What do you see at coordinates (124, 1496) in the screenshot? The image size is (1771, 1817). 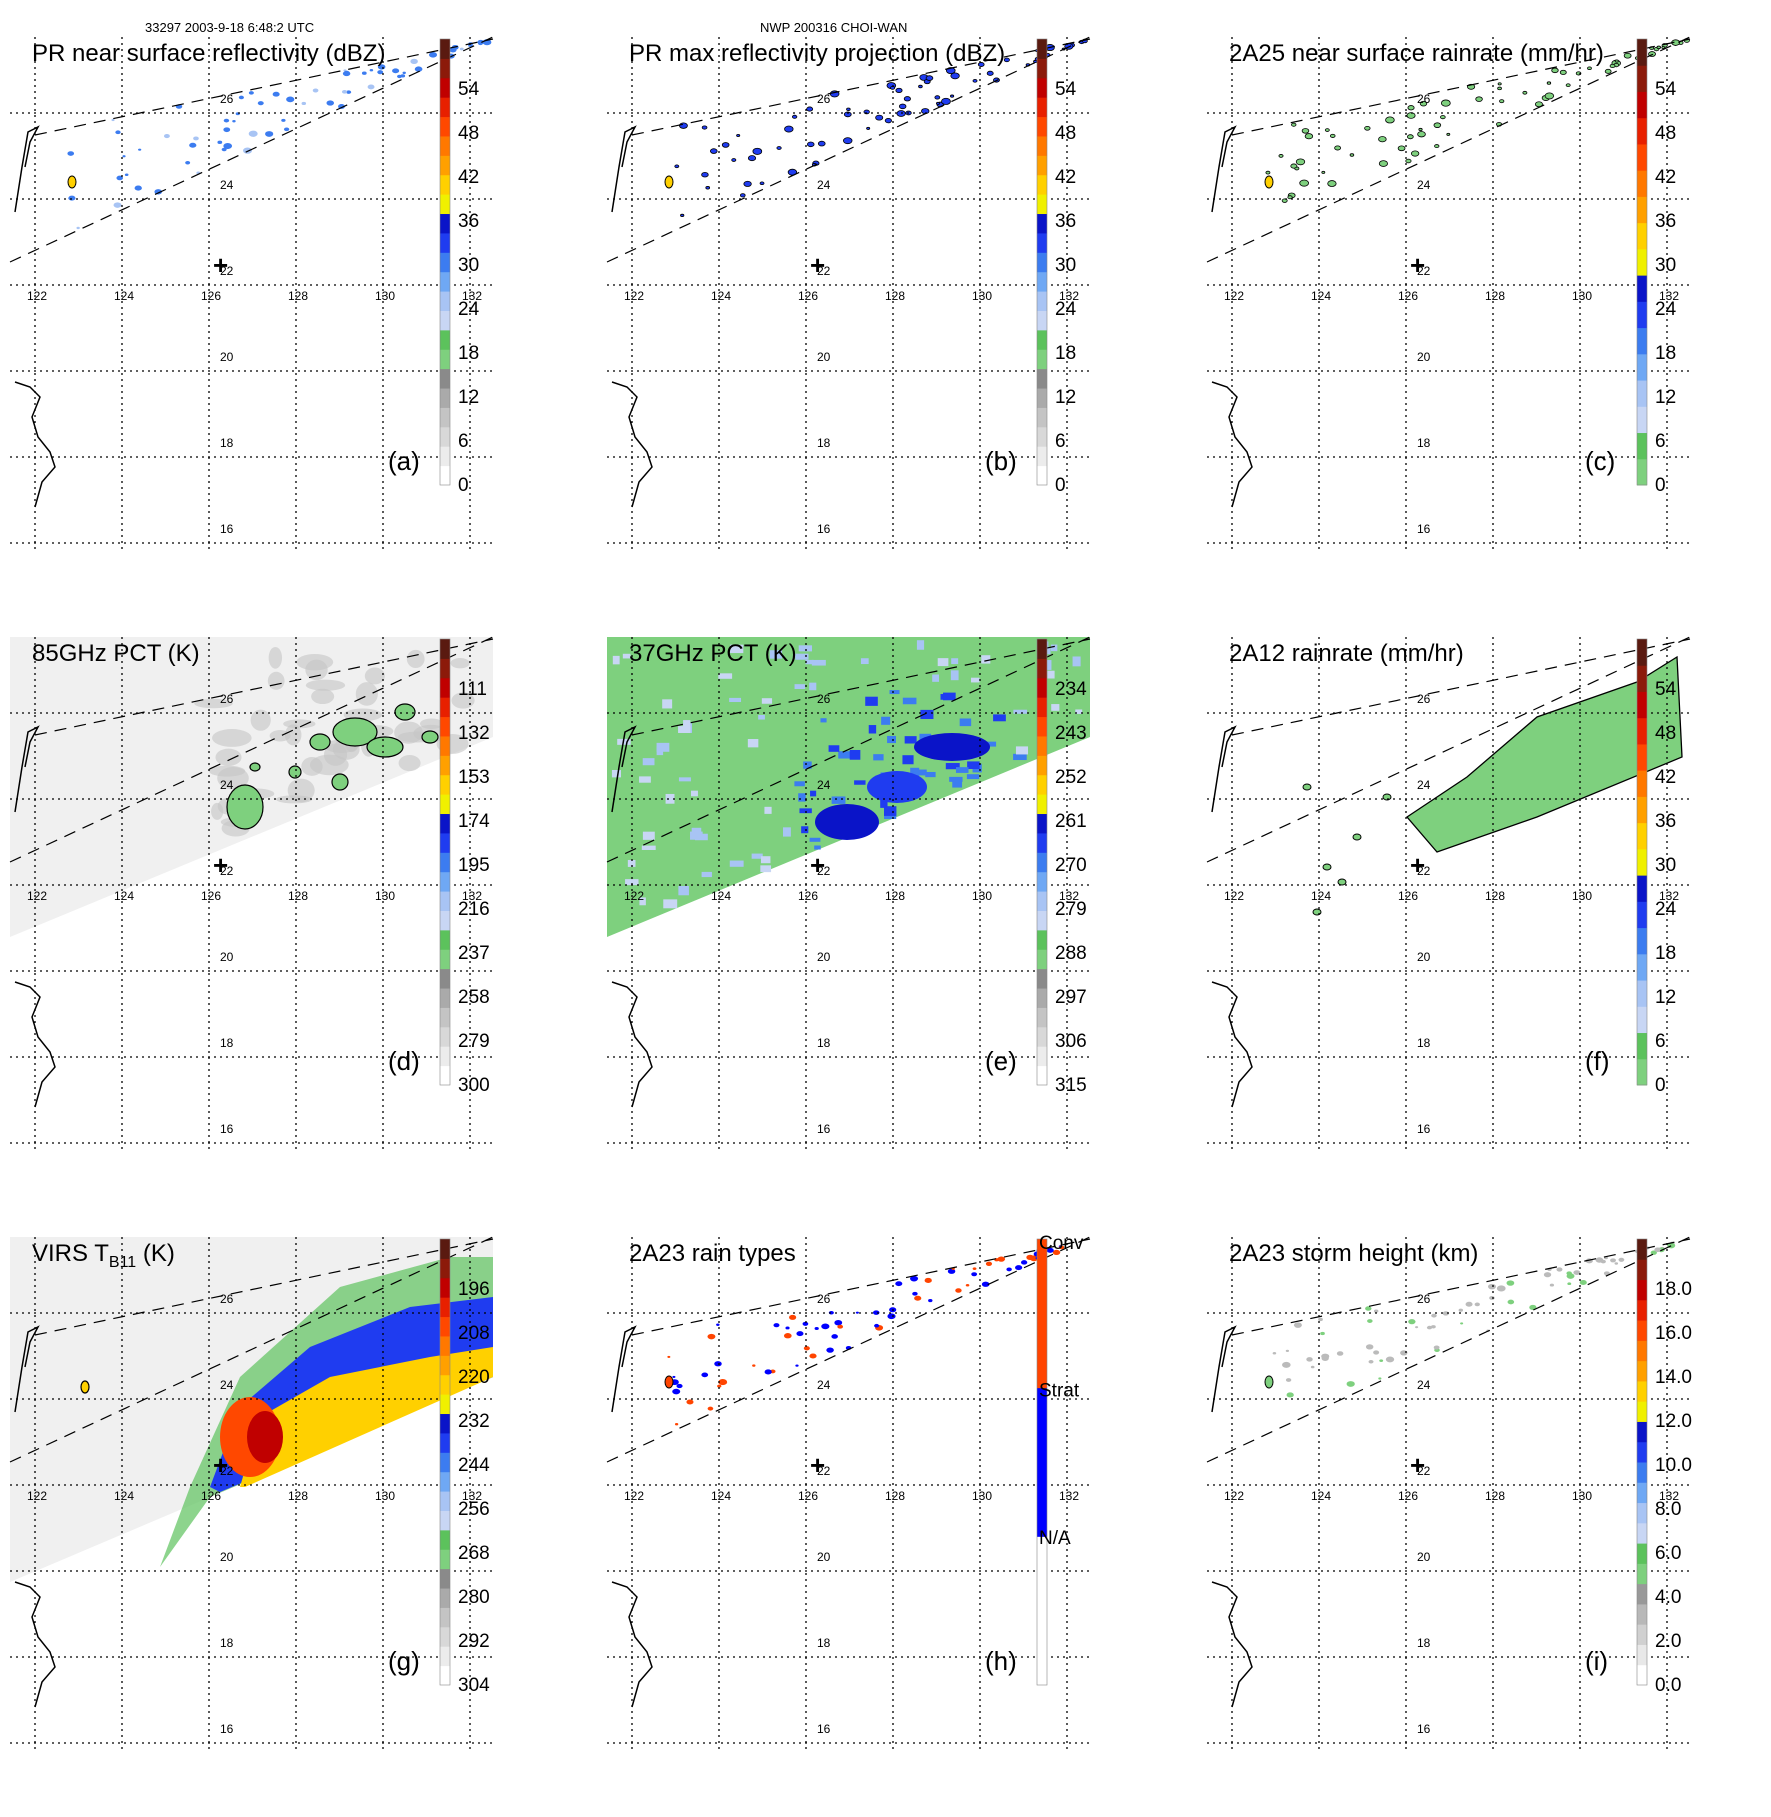 I see `lon-label: 124` at bounding box center [124, 1496].